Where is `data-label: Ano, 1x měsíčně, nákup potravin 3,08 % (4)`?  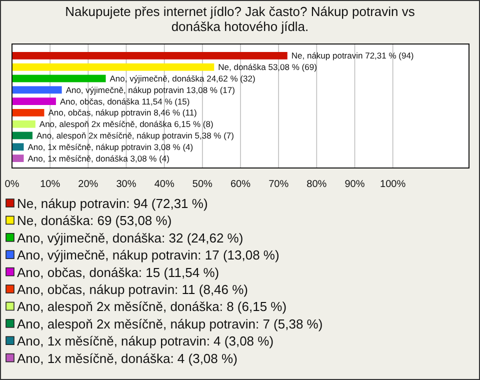
data-label: Ano, 1x měsíčně, nákup potravin 3,08 % (4) is located at coordinates (111, 147).